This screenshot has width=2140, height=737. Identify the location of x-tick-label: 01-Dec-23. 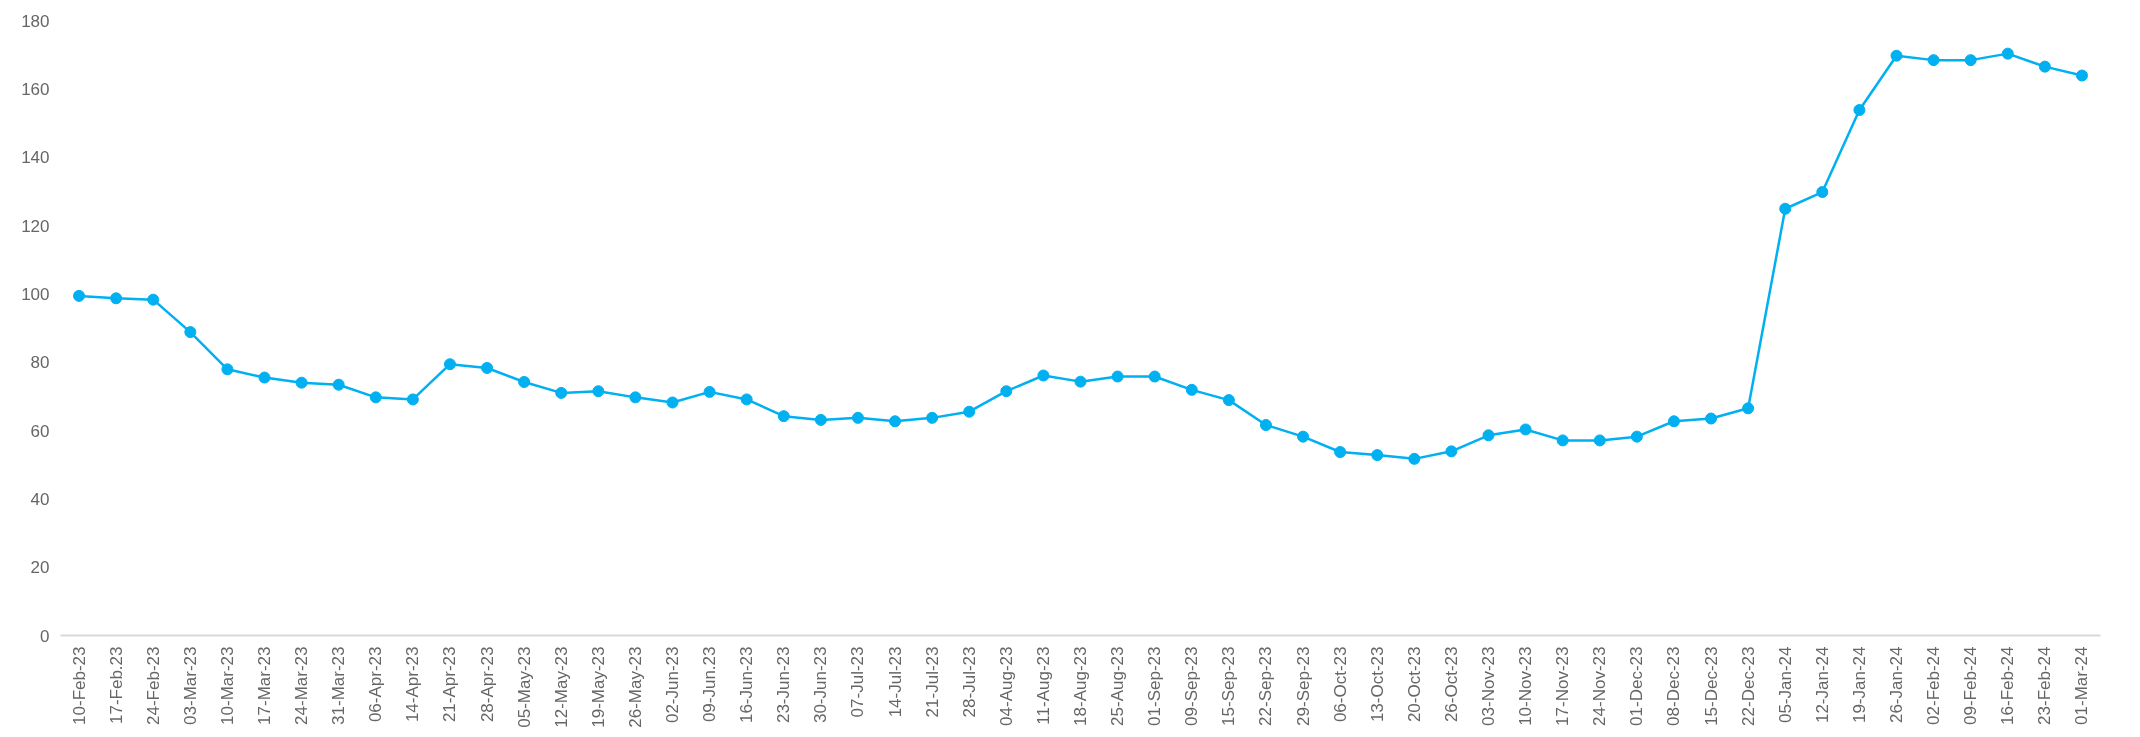
(1637, 686).